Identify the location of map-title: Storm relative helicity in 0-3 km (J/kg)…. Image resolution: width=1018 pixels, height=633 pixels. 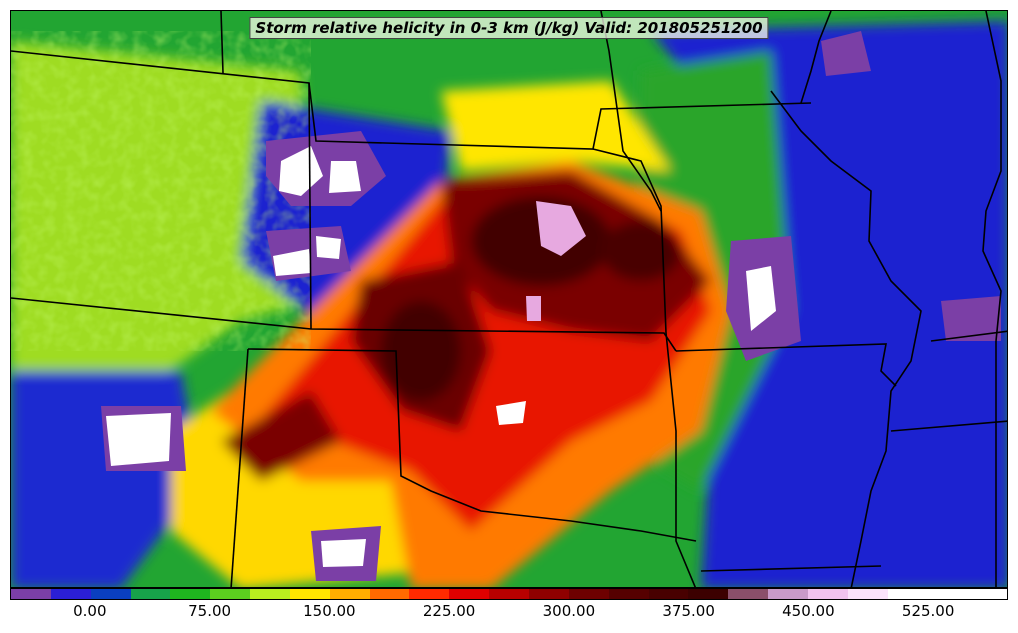
(509, 28).